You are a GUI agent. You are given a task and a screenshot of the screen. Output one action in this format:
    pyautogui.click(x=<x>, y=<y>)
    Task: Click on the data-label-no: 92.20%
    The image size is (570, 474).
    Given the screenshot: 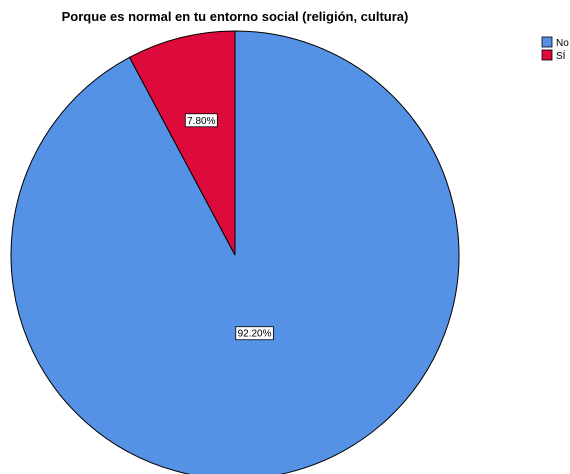 What is the action you would take?
    pyautogui.click(x=254, y=333)
    